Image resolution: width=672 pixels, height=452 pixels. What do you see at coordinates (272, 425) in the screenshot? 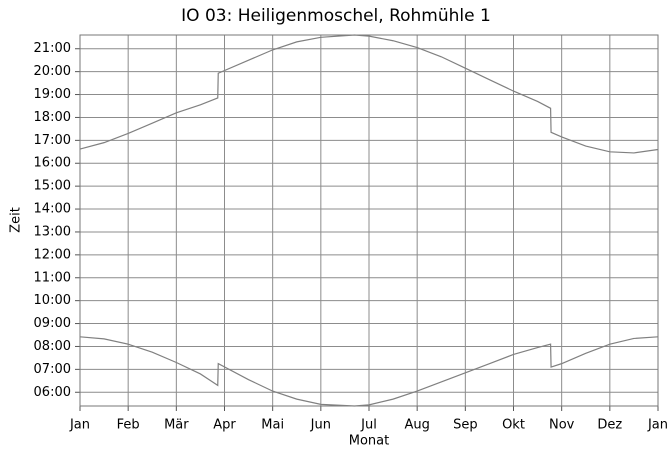
I see `x-tick-label: Mai` at bounding box center [272, 425].